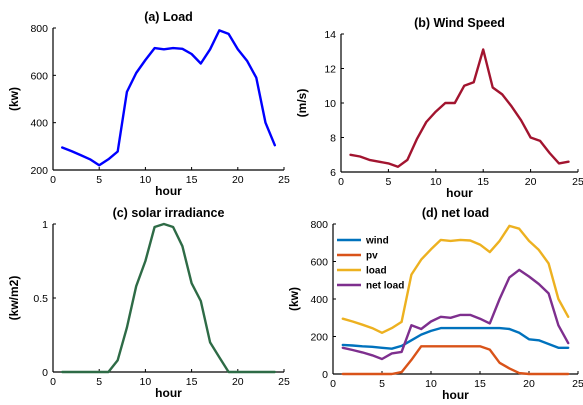  I want to click on y-tick-label: 1, so click(45, 225).